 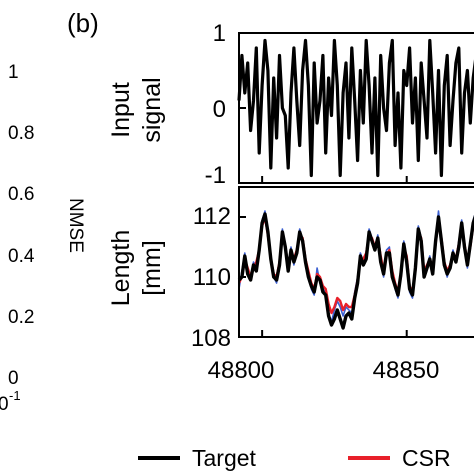 What do you see at coordinates (21, 317) in the screenshot?
I see `nmse-tick-0.2: 0.2` at bounding box center [21, 317].